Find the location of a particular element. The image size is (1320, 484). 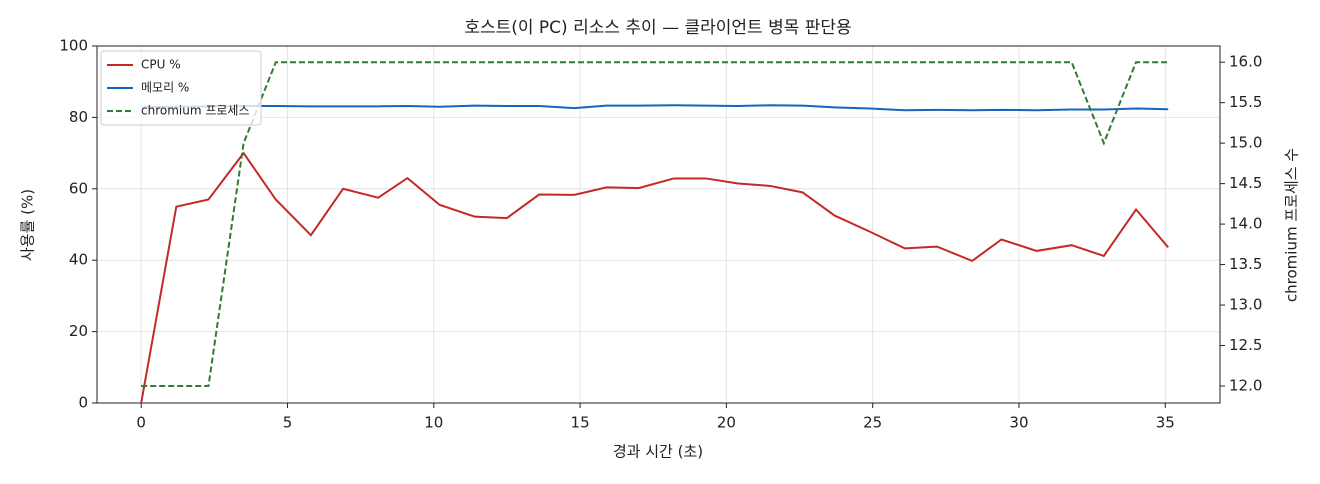

y-tick-label: 100 is located at coordinates (73, 46).